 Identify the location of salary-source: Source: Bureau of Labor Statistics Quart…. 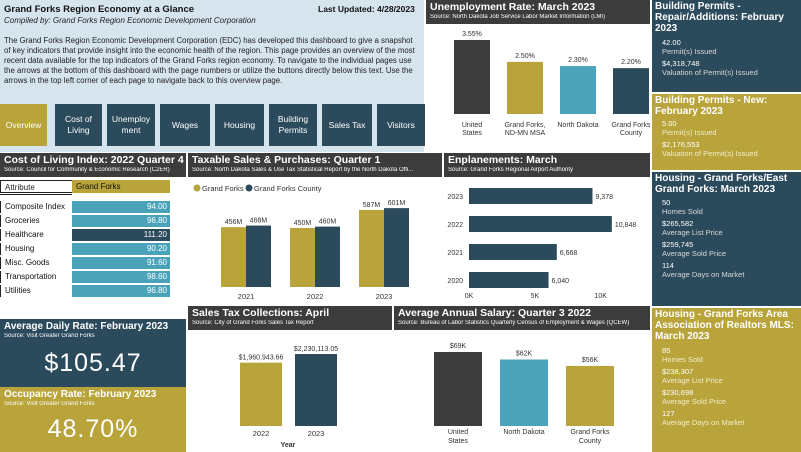
(514, 323).